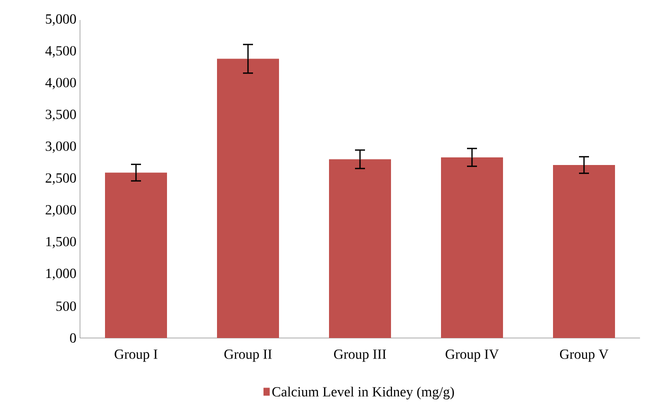 The image size is (655, 418). What do you see at coordinates (360, 356) in the screenshot?
I see `x-tick-label: Group III` at bounding box center [360, 356].